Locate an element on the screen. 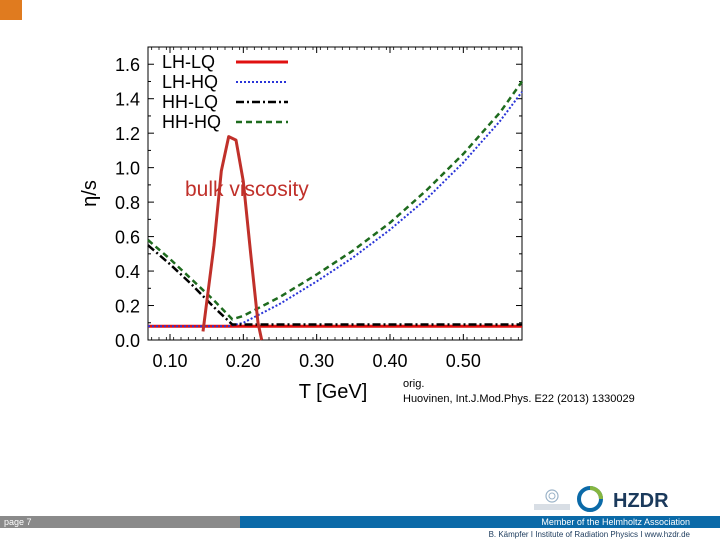 This screenshot has height=540, width=720. legend-label-hh-hq: HH-HQ is located at coordinates (191, 122).